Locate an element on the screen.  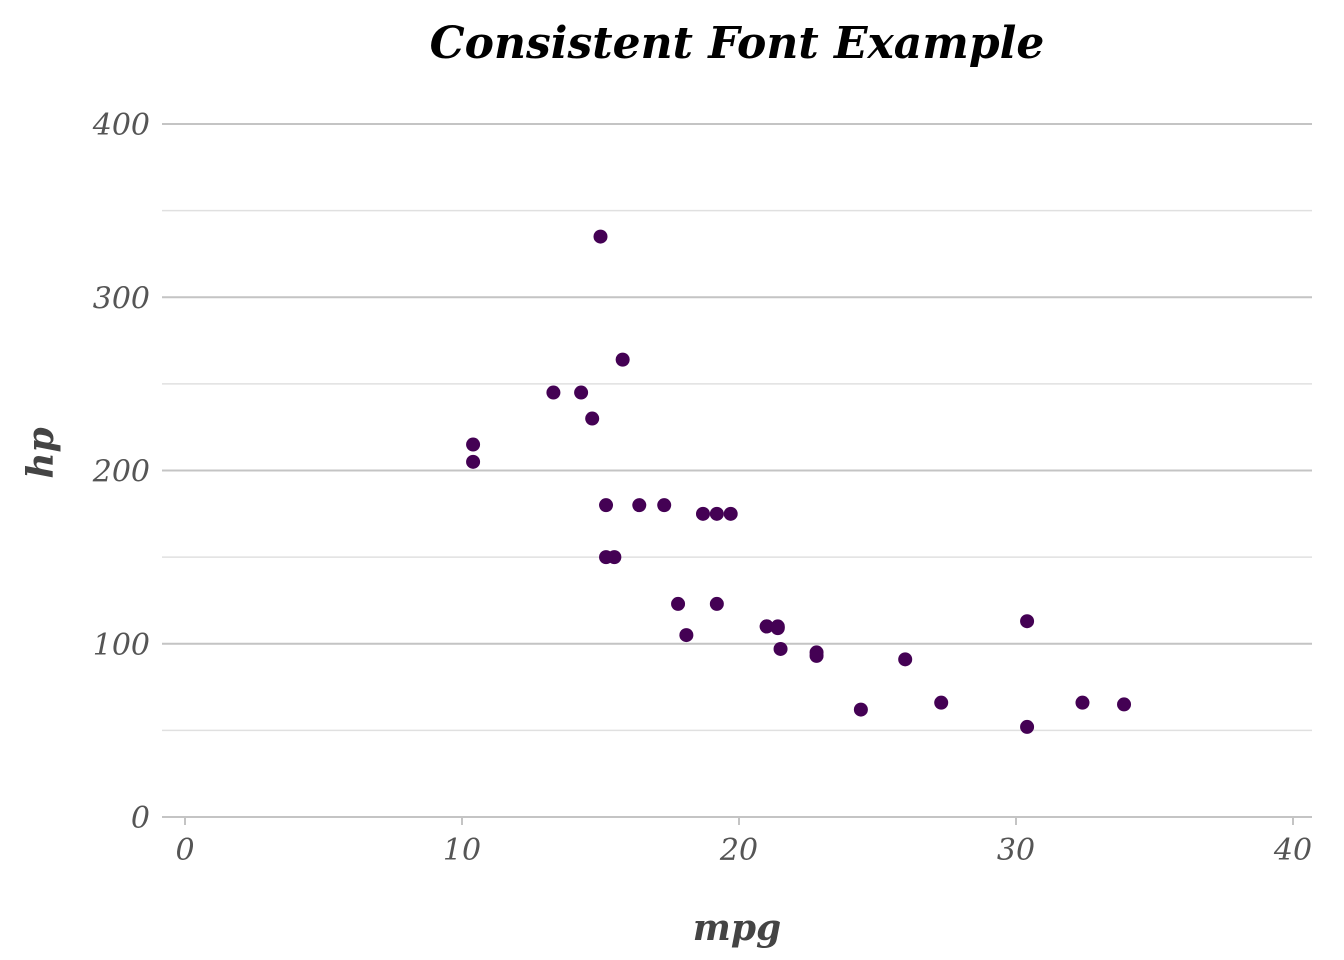
x-tick-label: 10 is located at coordinates (462, 850).